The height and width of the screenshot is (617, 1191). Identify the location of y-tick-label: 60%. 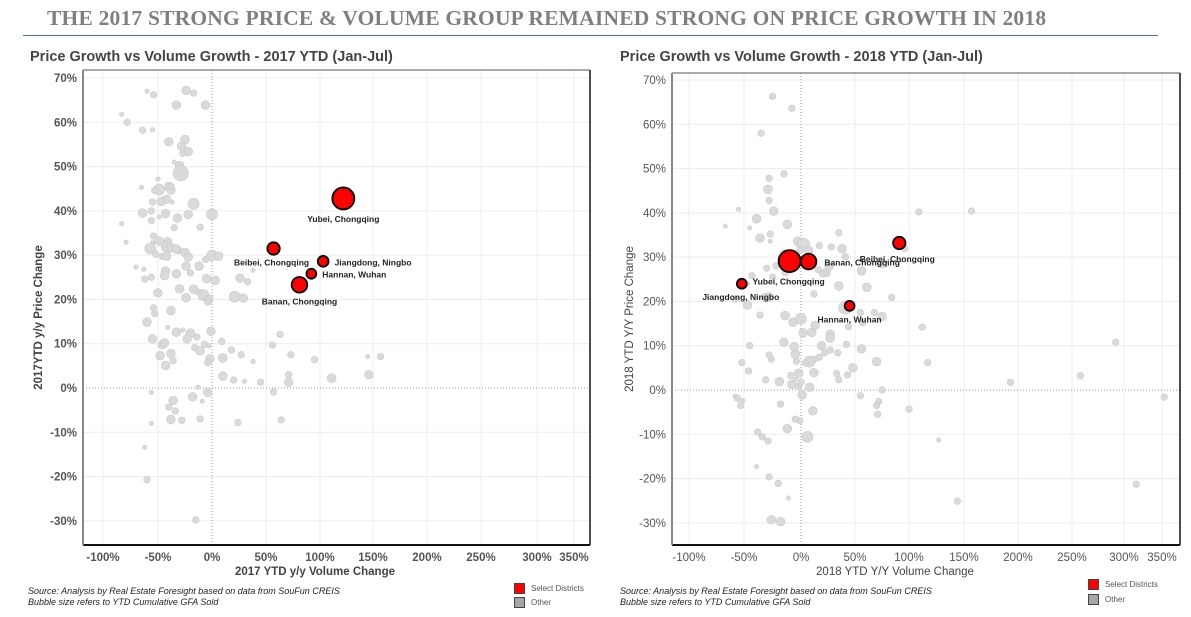
(654, 125).